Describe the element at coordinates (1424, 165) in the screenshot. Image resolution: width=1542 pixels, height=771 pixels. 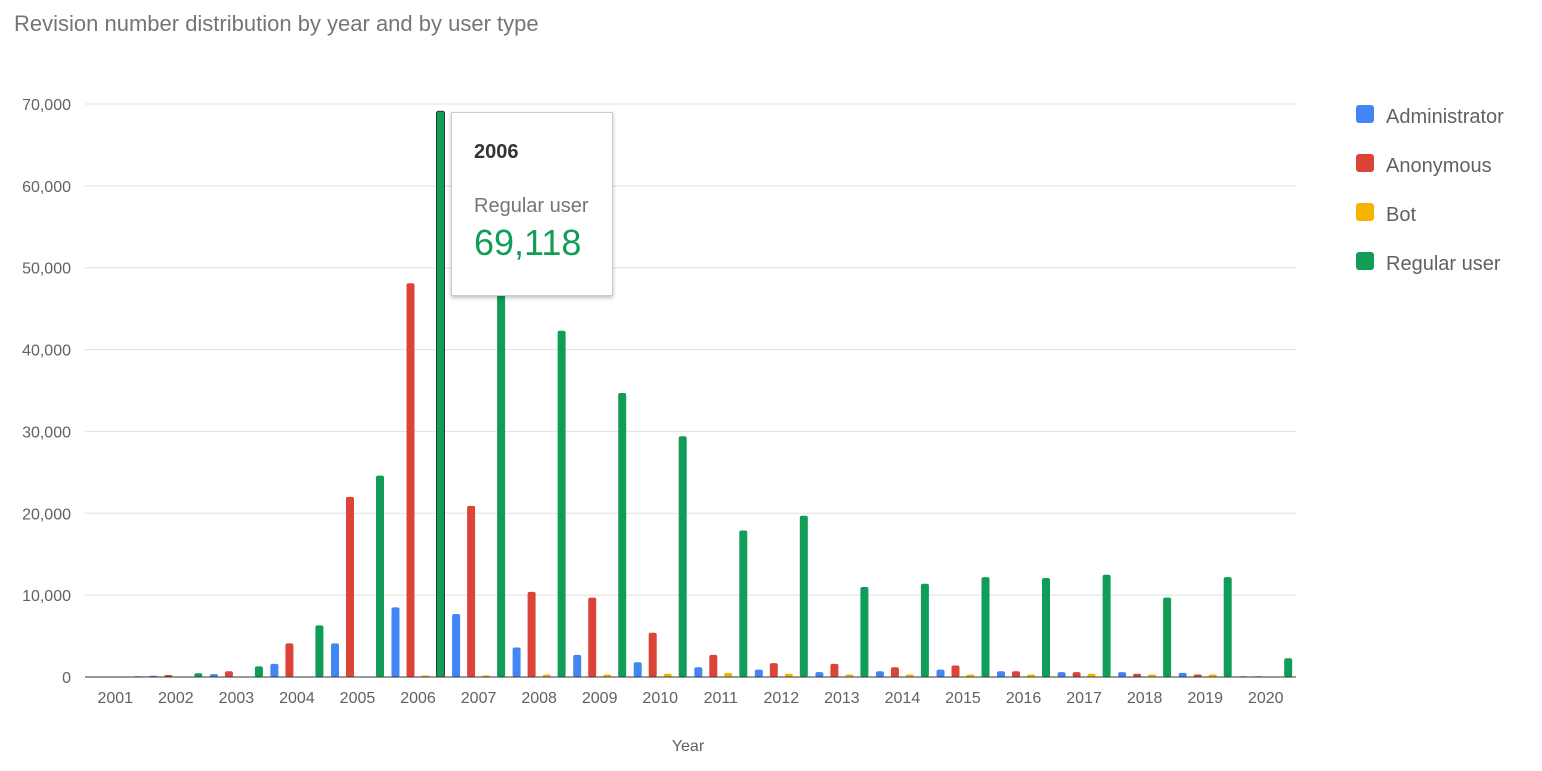
I see `legend-item-anonymous: Anonymous` at that location.